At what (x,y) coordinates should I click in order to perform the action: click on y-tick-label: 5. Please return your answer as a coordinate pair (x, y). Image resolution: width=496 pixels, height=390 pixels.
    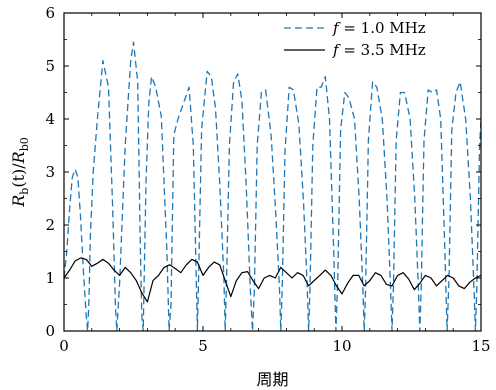
    Looking at the image, I should click on (50, 66).